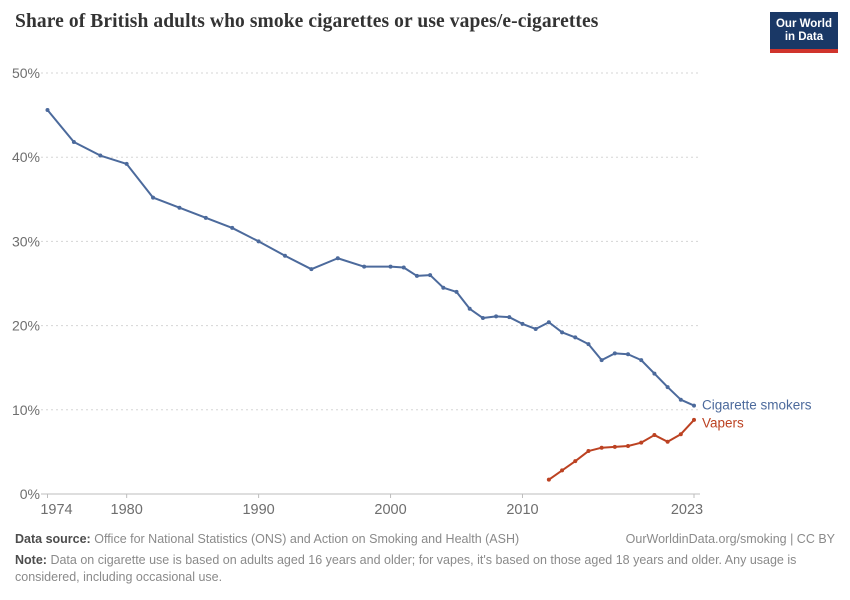 The width and height of the screenshot is (850, 600). What do you see at coordinates (258, 510) in the screenshot?
I see `x-tick-label: 1990` at bounding box center [258, 510].